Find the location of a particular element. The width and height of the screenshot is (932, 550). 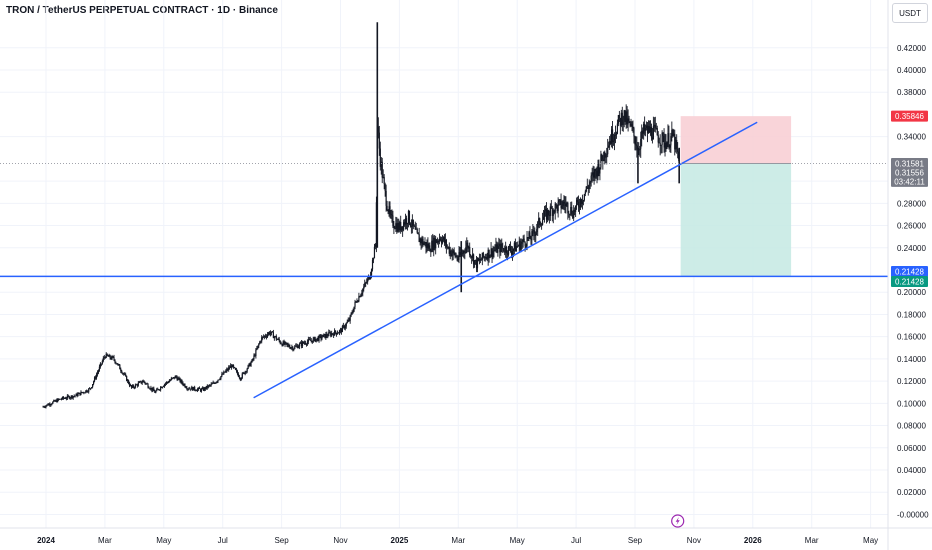

x-tick-label: Jul is located at coordinates (223, 540).